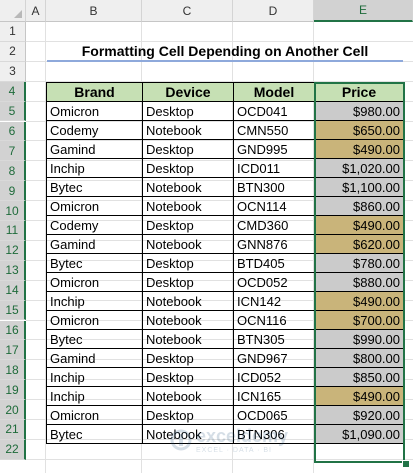 This screenshot has height=473, width=413. What do you see at coordinates (188, 92) in the screenshot?
I see `header-device: Device` at bounding box center [188, 92].